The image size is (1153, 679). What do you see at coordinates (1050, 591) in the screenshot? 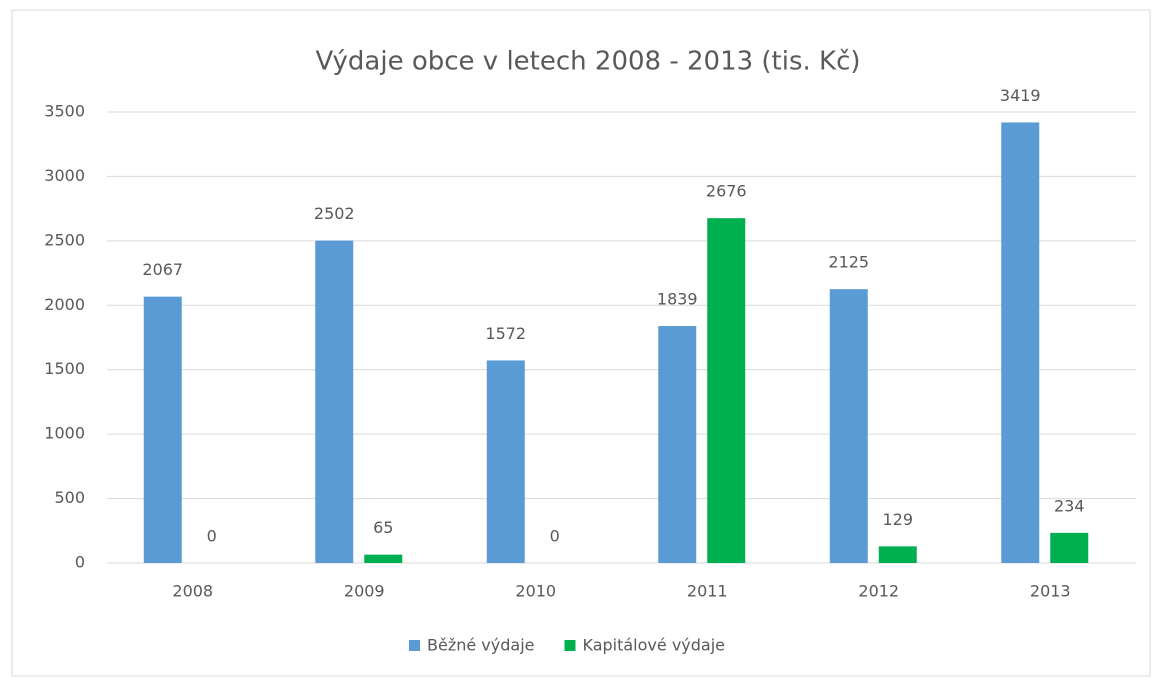
I see `x-tick-label: 2013` at bounding box center [1050, 591].